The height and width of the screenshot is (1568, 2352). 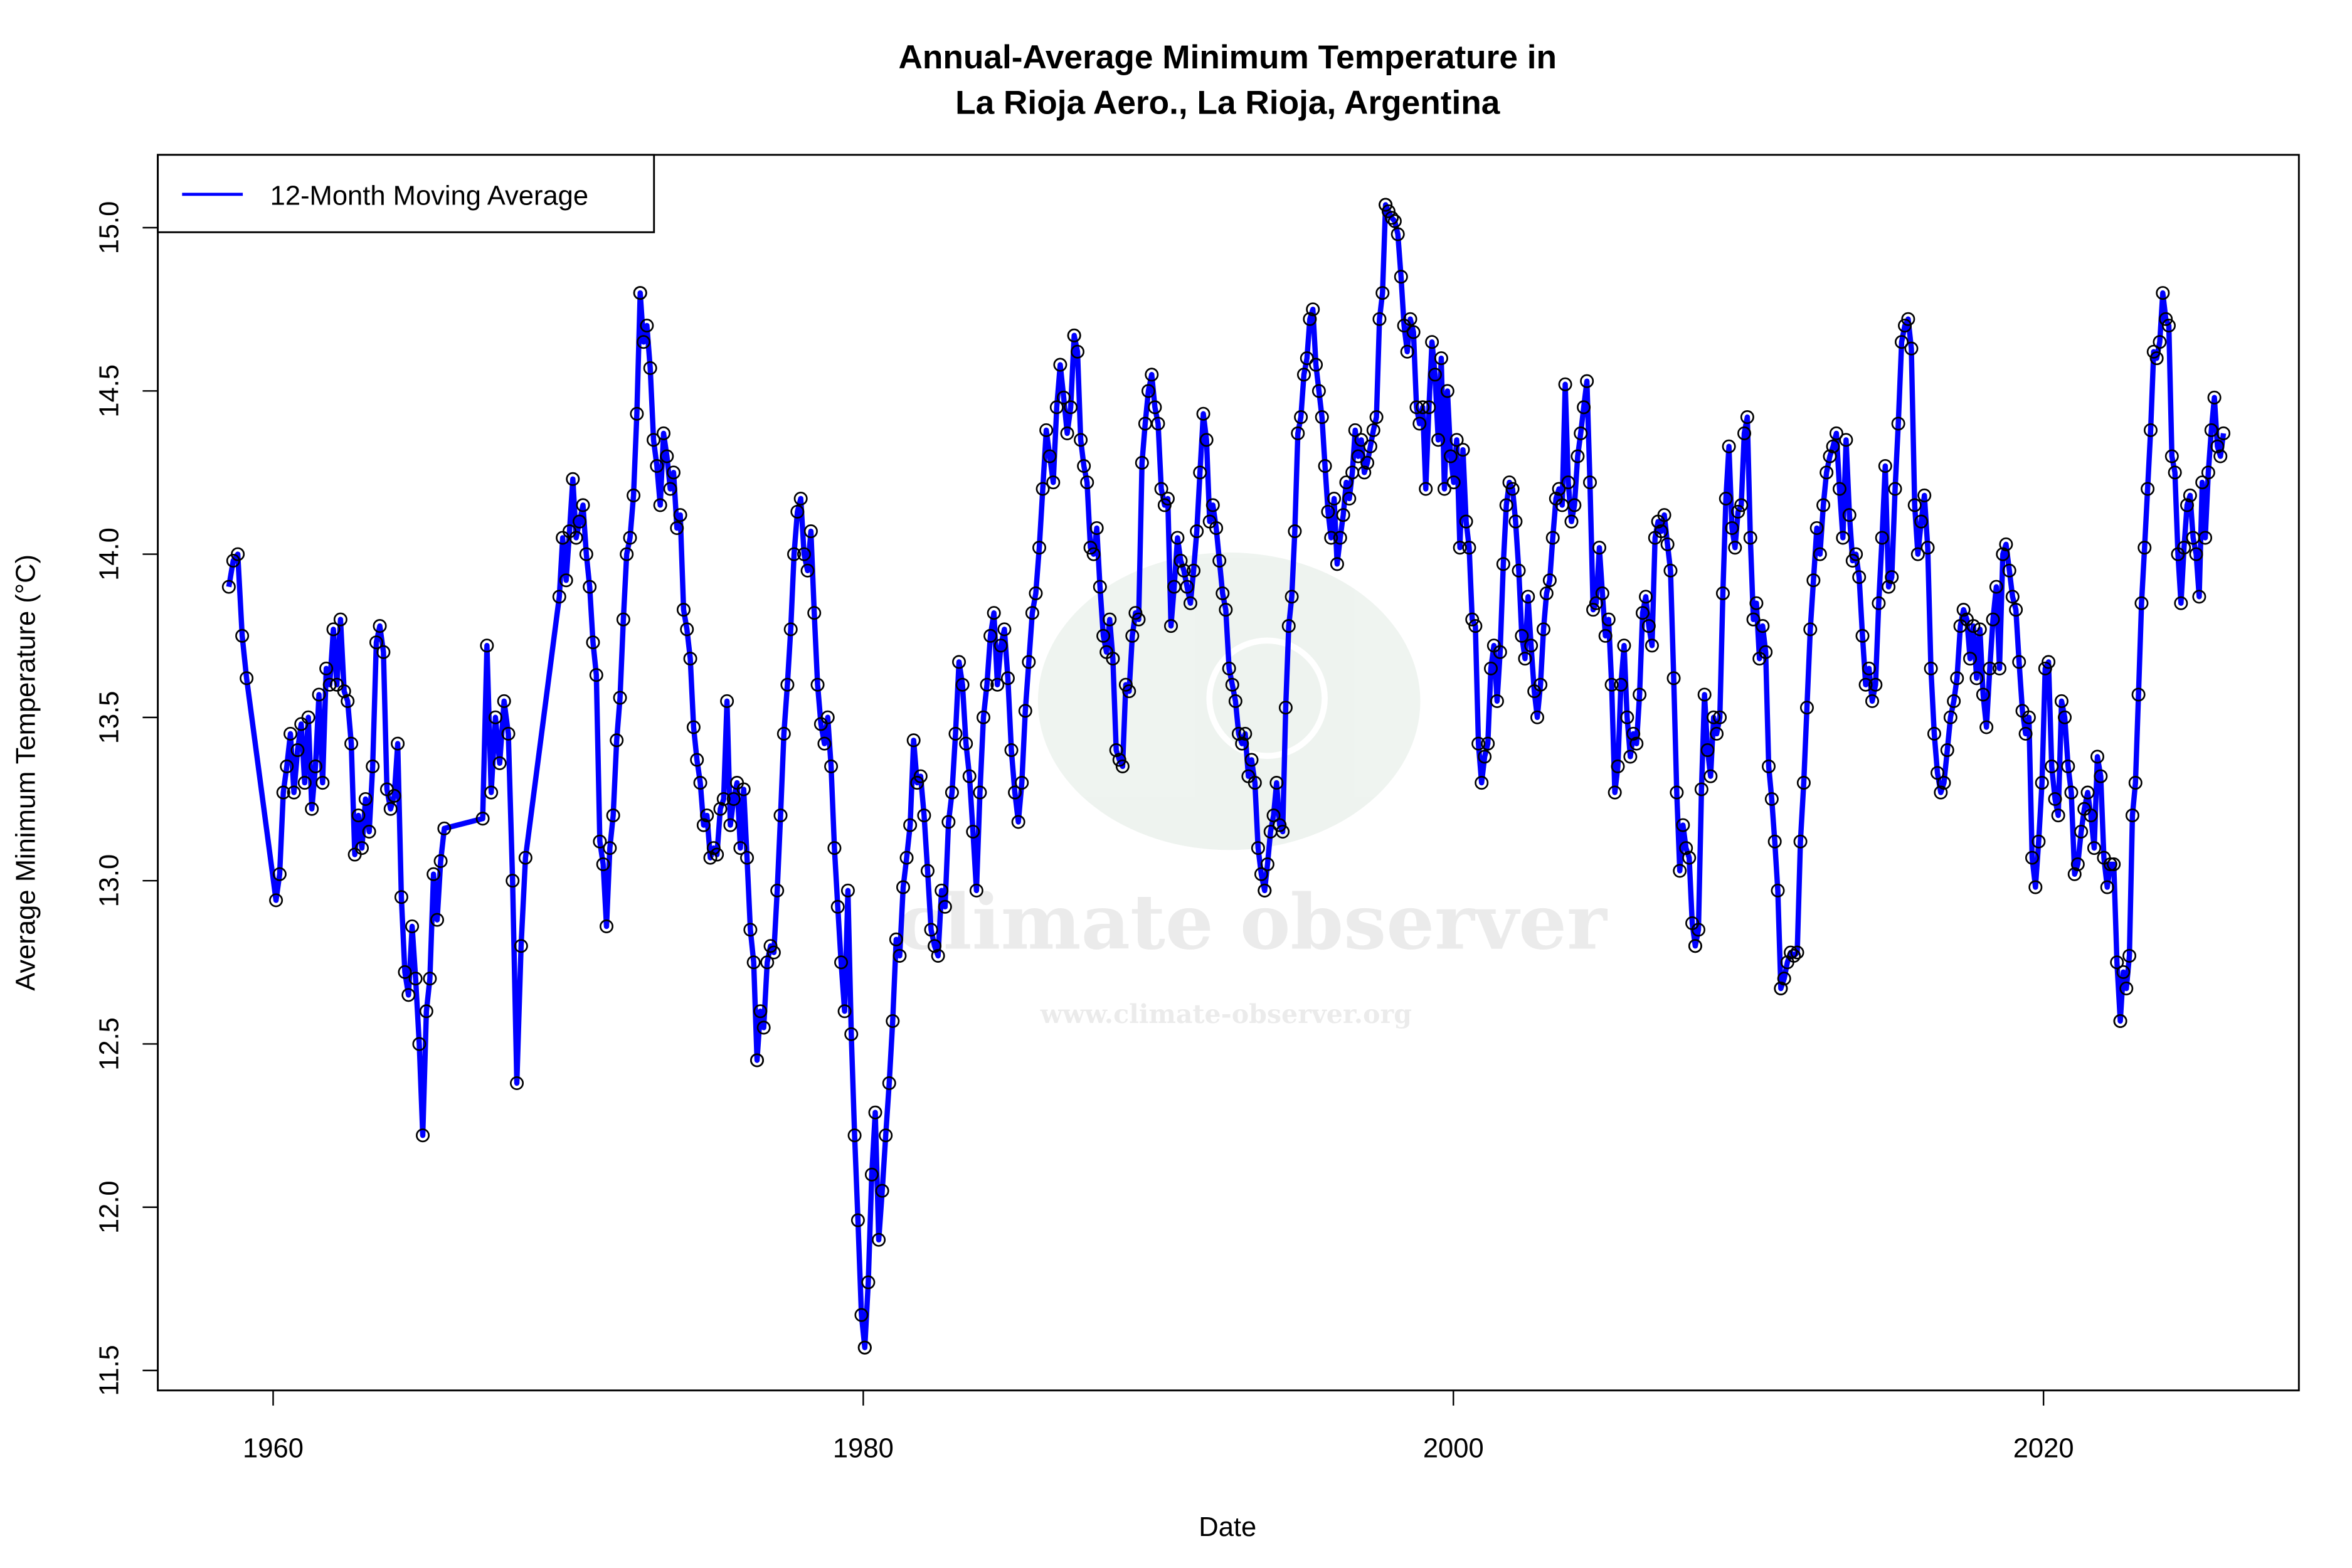 I want to click on y-tick-label: 12.5, so click(x=110, y=1044).